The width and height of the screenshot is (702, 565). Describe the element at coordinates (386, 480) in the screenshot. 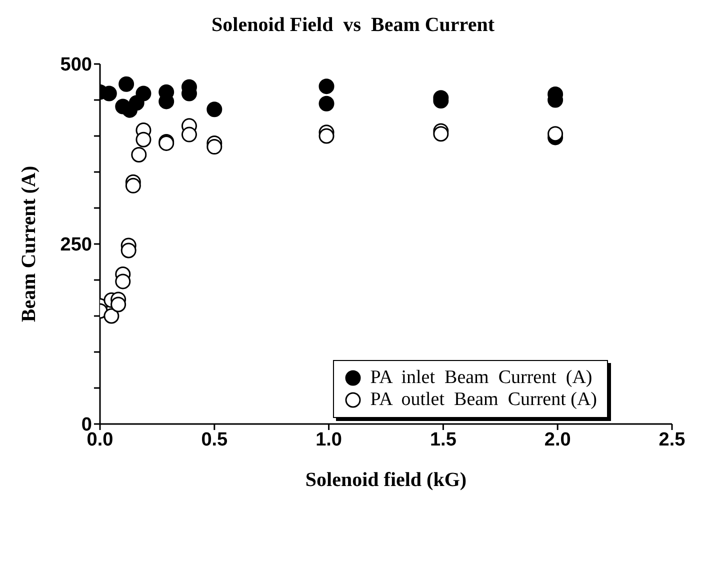

I see `x-axis-title: Solenoid field (kG)` at that location.